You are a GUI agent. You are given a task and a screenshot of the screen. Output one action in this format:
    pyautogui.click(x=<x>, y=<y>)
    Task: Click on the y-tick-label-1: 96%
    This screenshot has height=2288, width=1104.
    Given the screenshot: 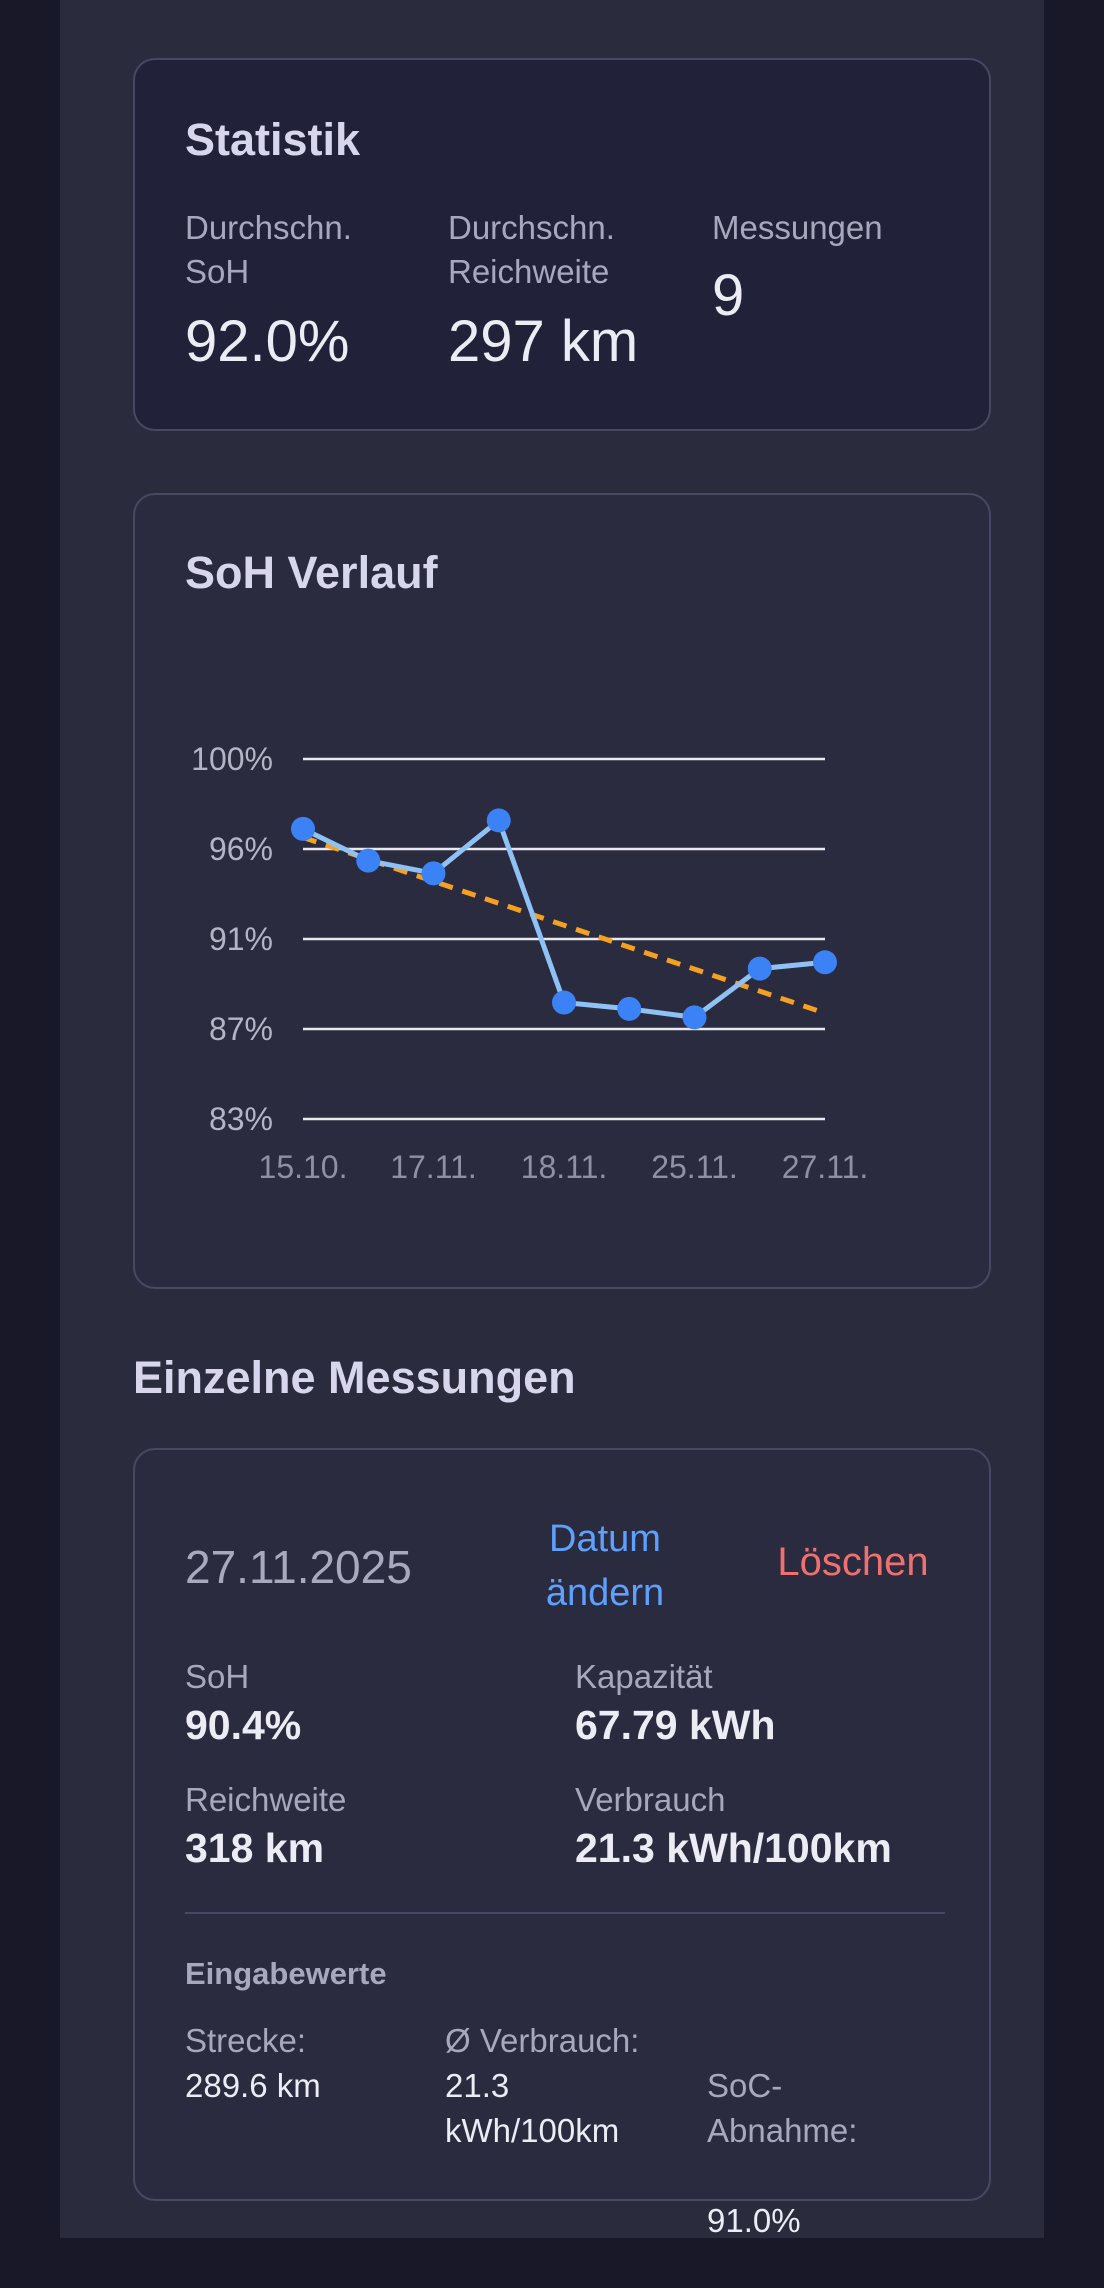 What is the action you would take?
    pyautogui.click(x=241, y=849)
    